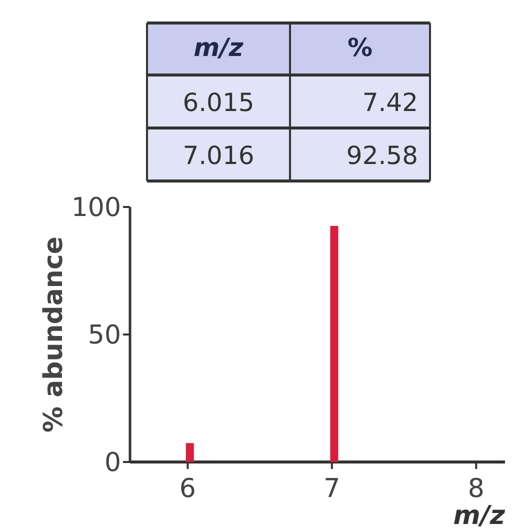 Image resolution: width=529 pixels, height=532 pixels. I want to click on x-tick-label: 6, so click(187, 489).